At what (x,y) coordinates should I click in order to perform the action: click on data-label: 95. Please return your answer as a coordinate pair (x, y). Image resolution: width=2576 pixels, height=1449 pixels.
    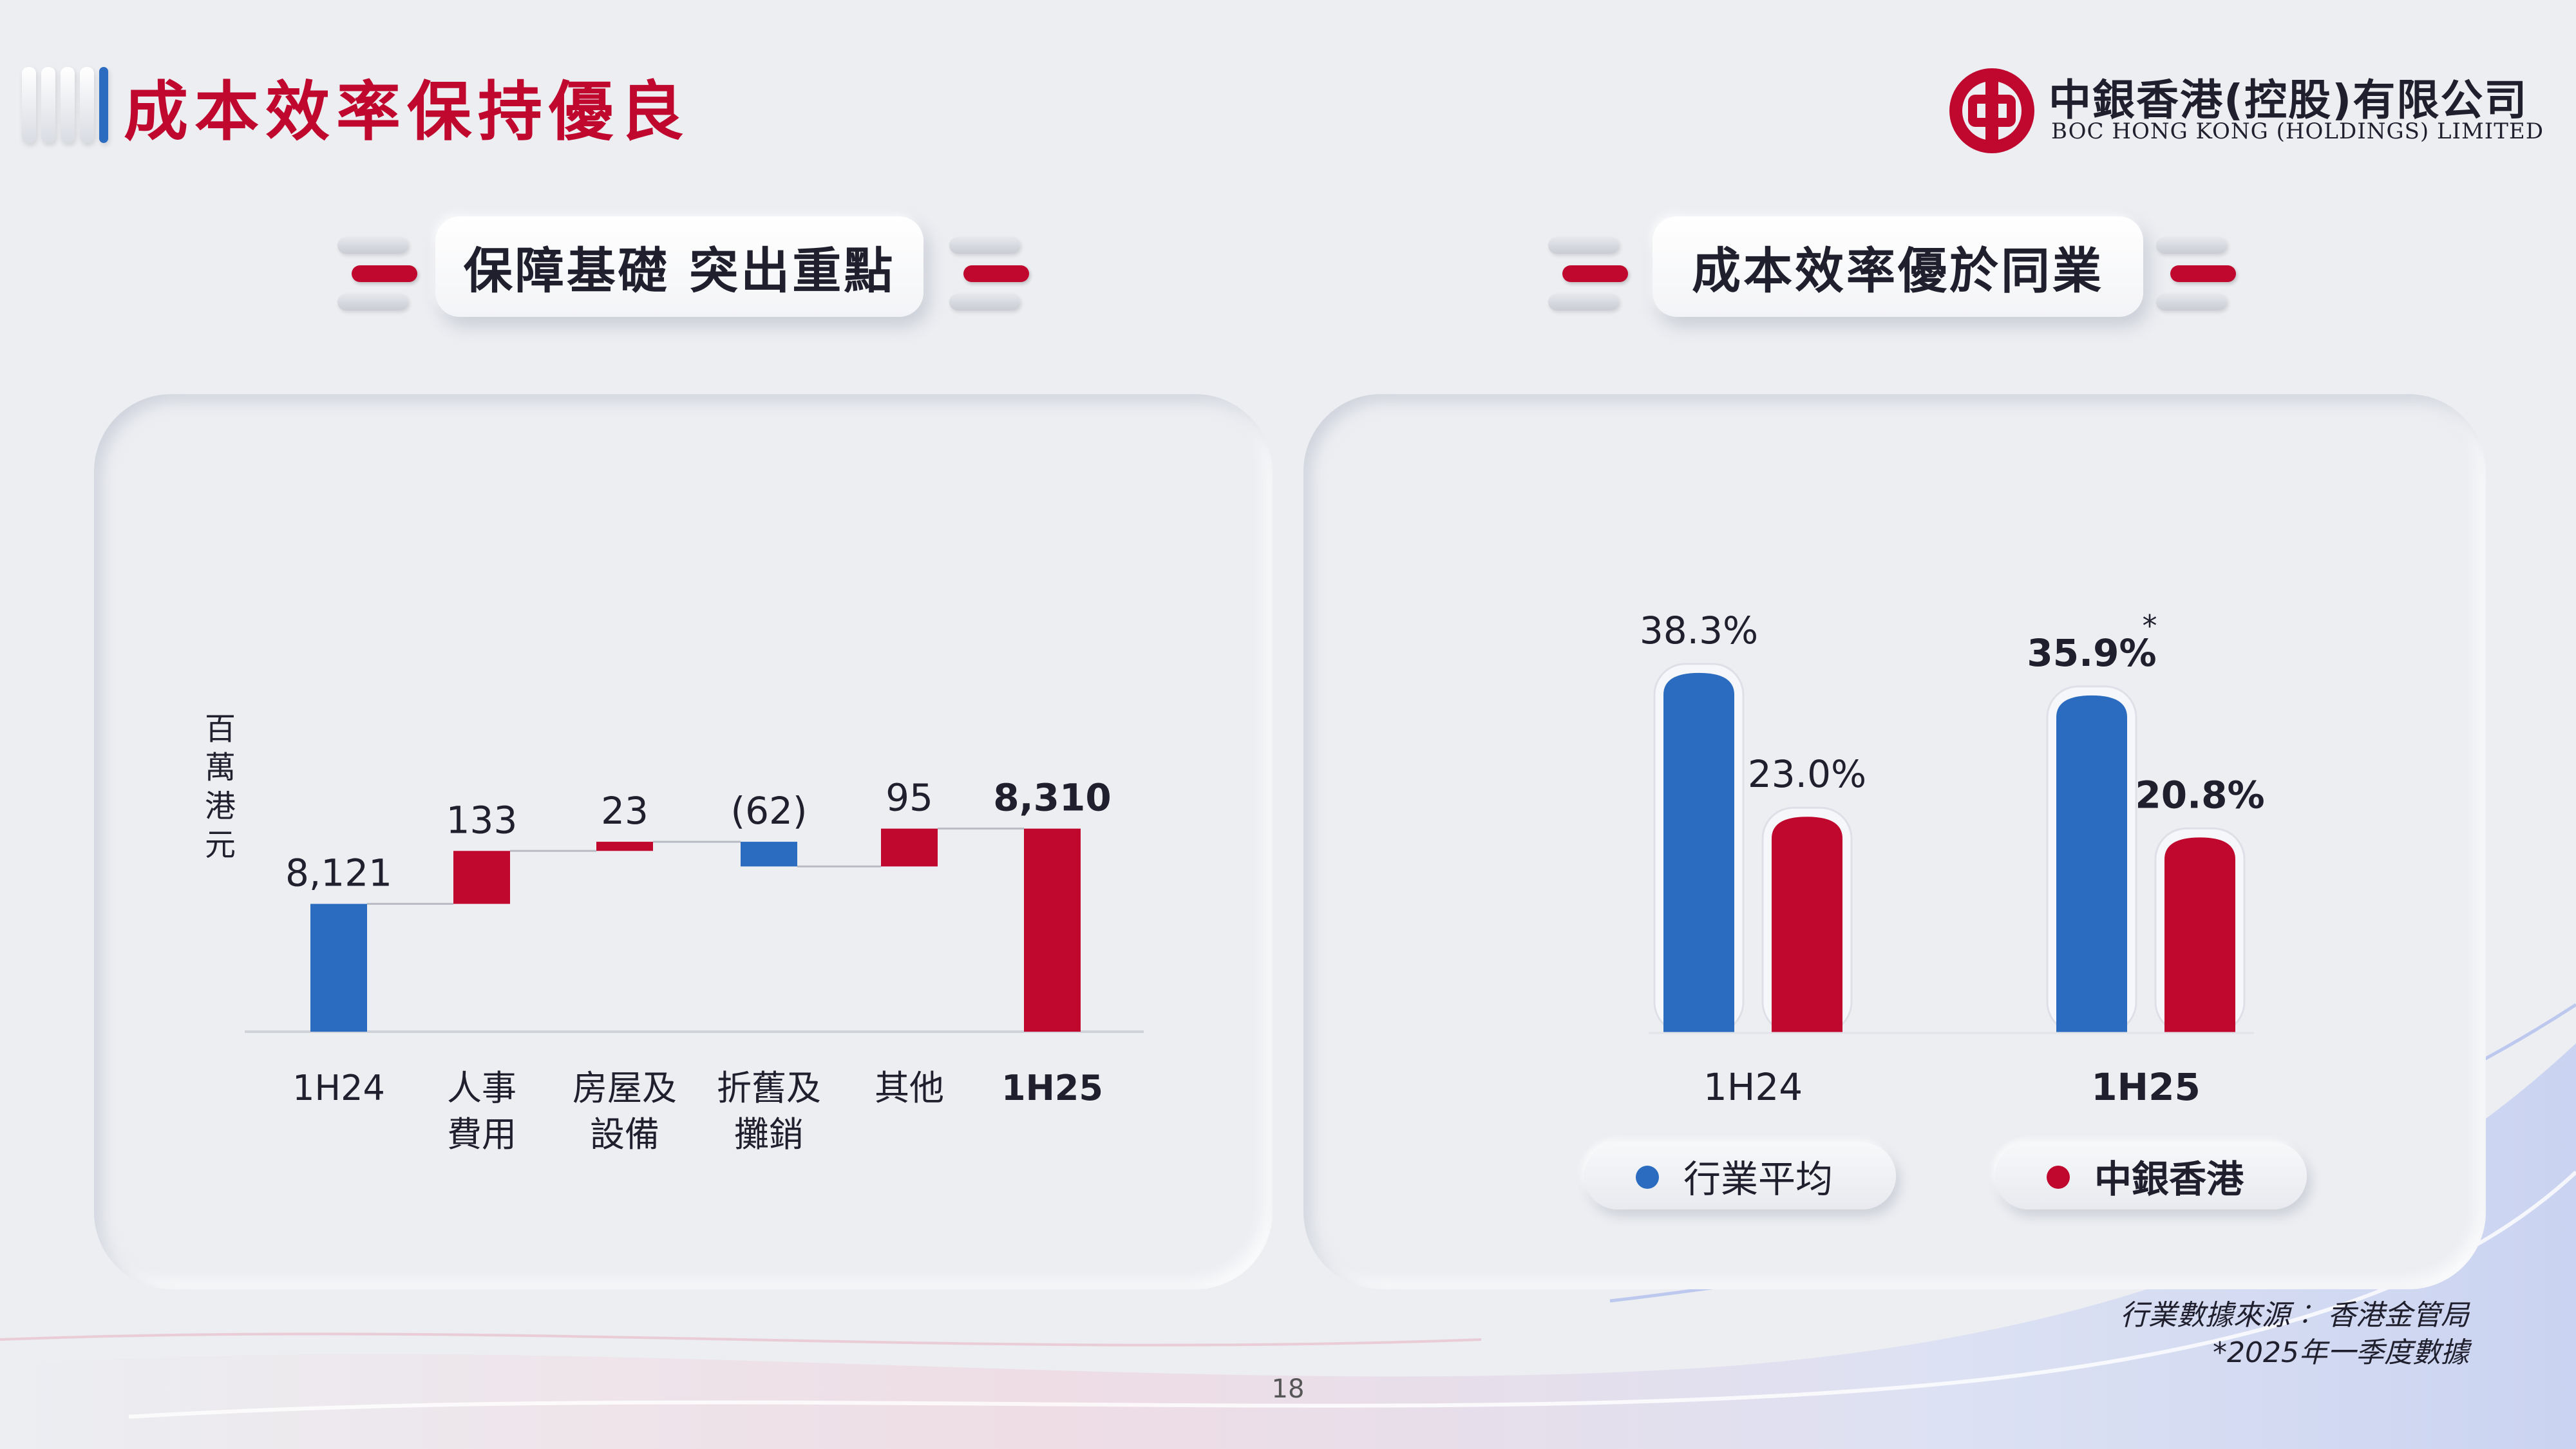
    Looking at the image, I should click on (910, 798).